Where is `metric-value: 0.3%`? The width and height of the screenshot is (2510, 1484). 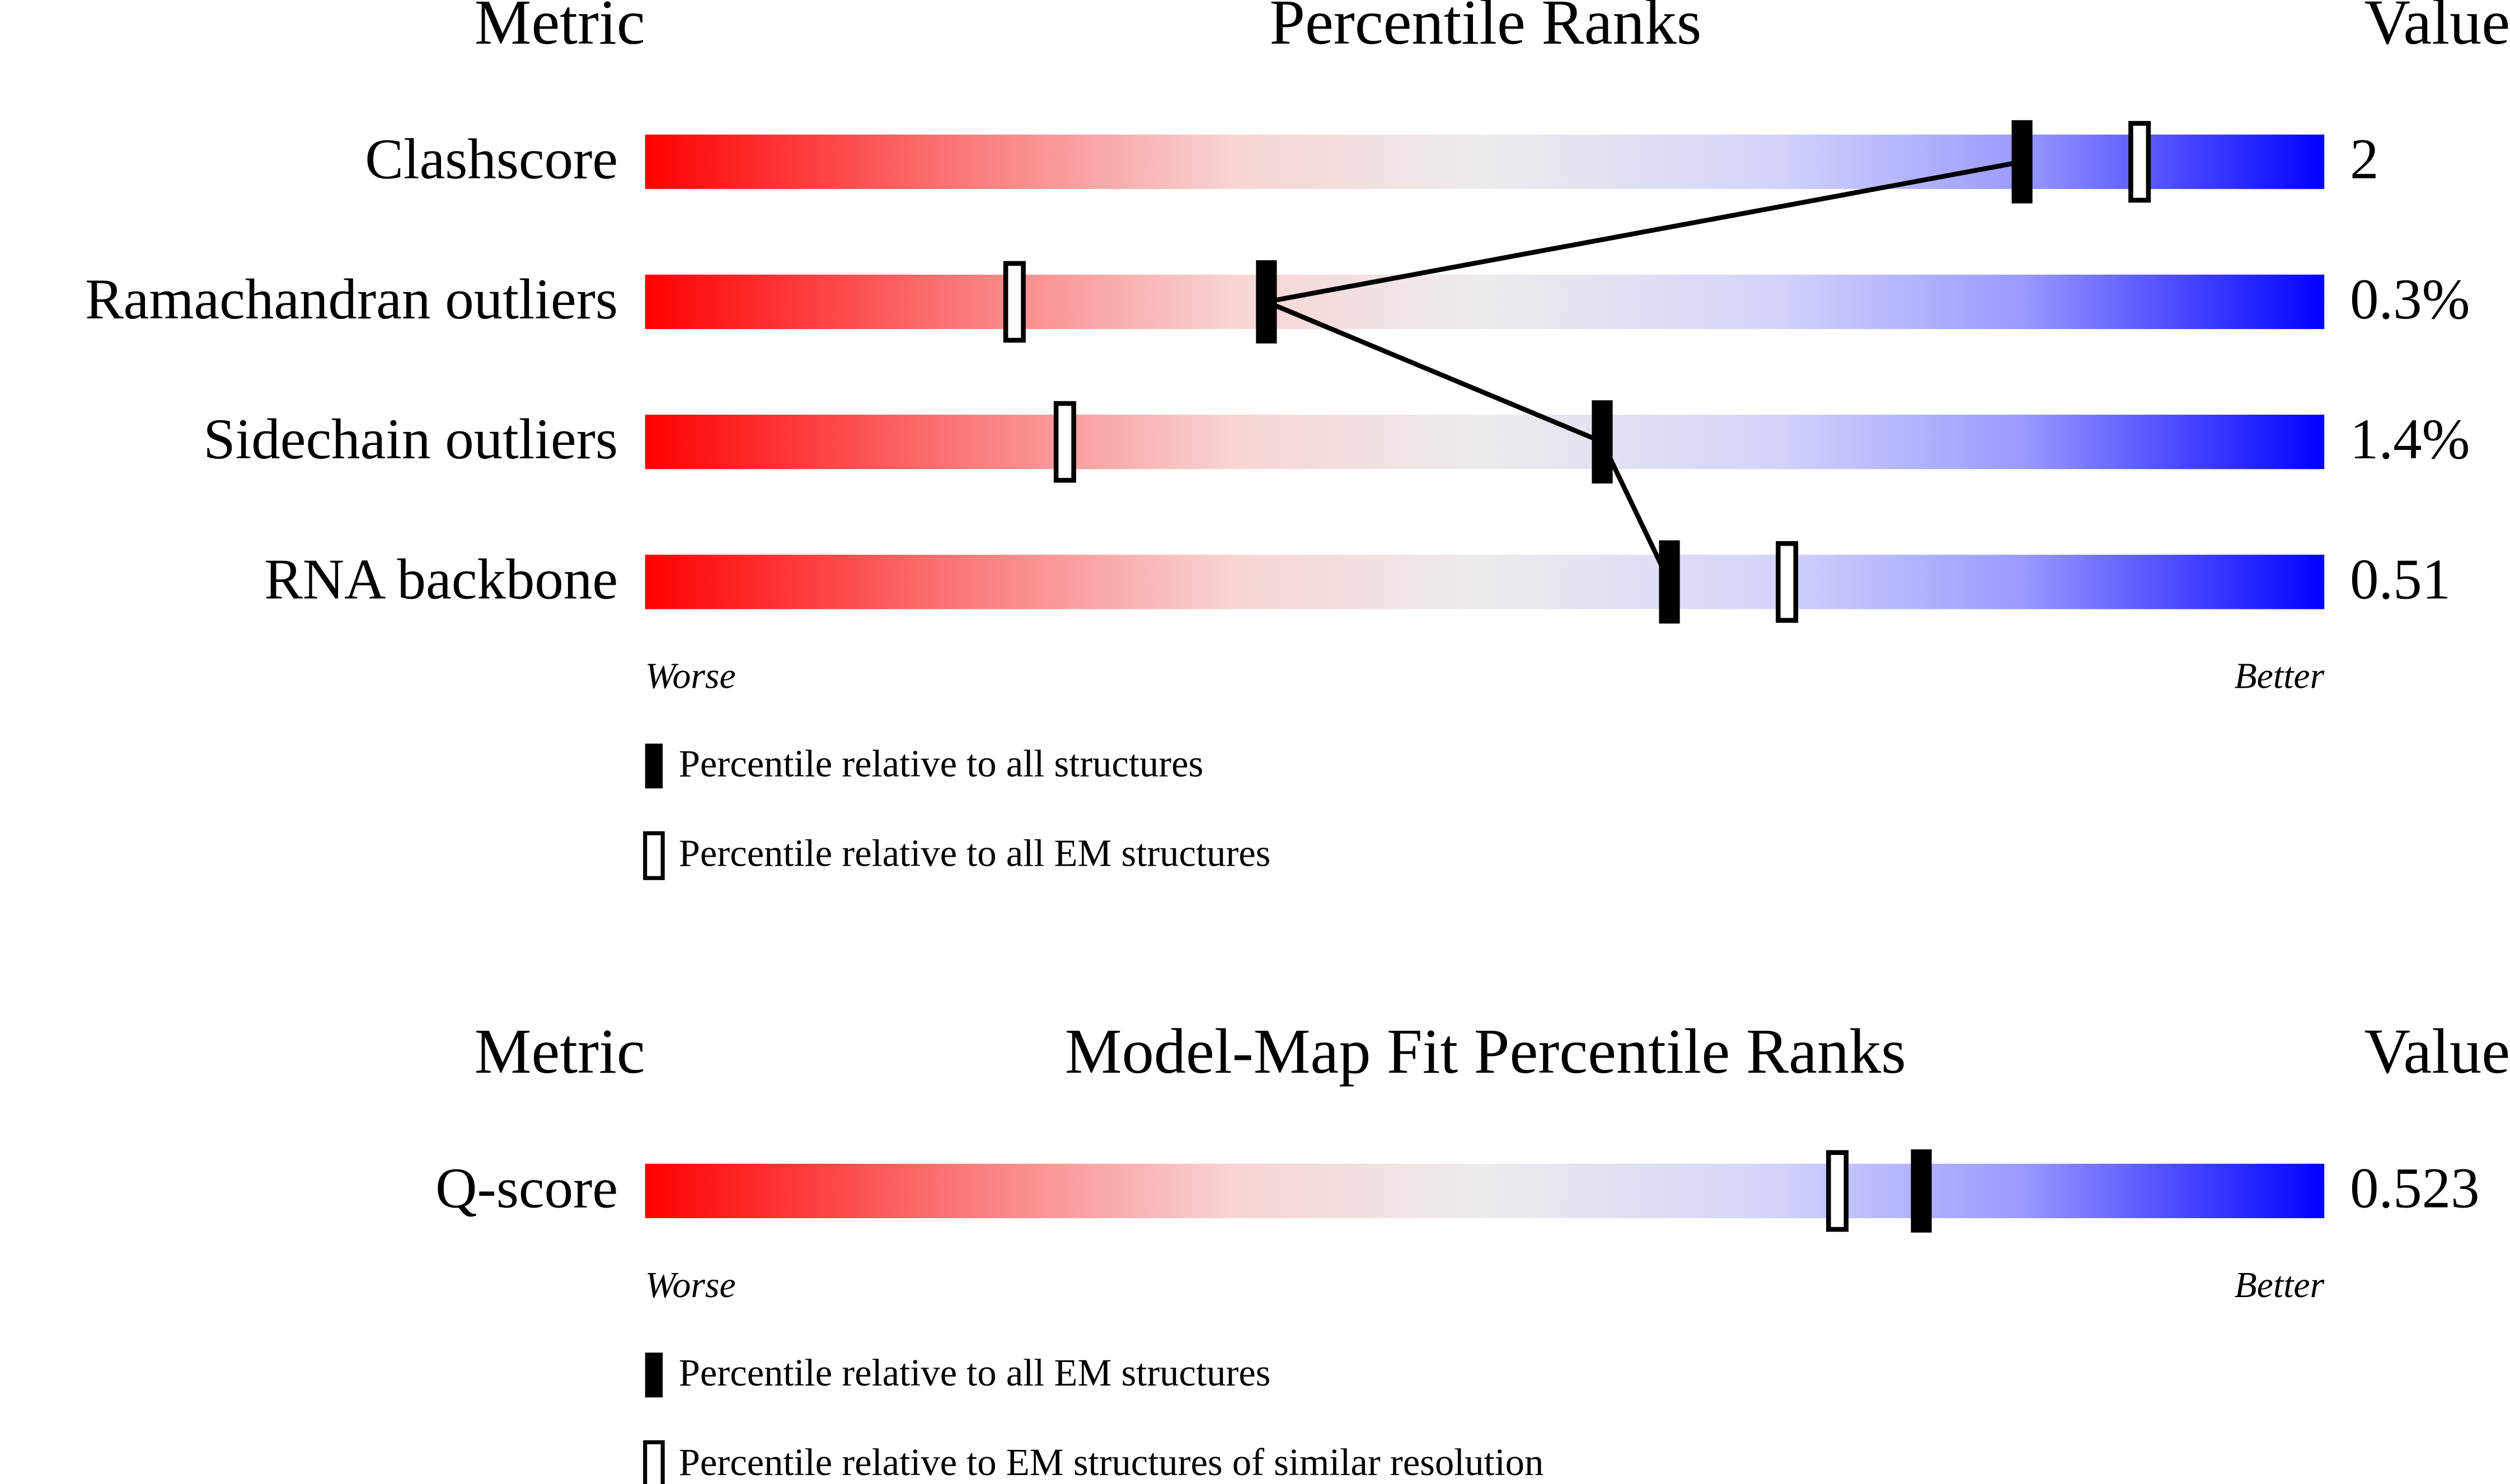
metric-value: 0.3% is located at coordinates (2410, 299).